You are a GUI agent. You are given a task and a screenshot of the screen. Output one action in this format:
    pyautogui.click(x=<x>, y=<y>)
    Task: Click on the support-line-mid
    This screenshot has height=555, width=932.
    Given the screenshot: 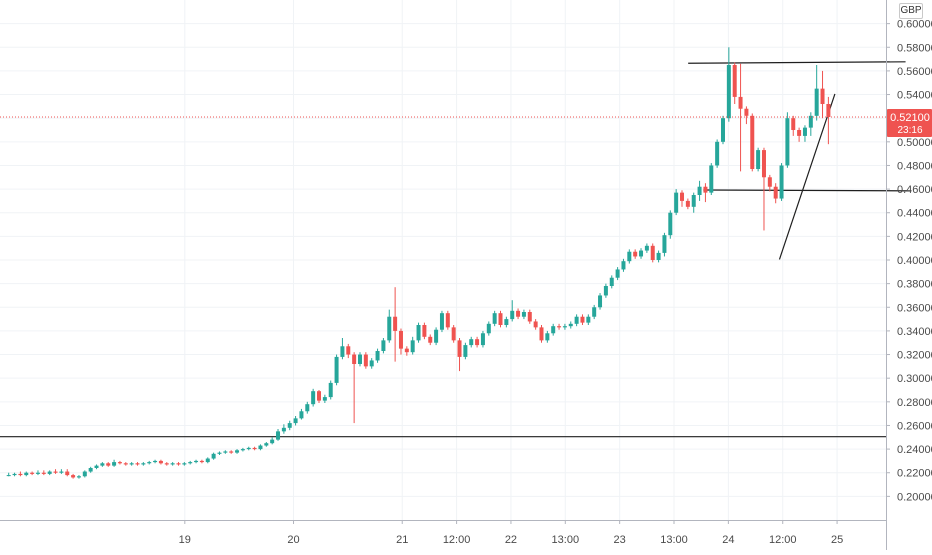 What is the action you would take?
    pyautogui.click(x=807, y=190)
    